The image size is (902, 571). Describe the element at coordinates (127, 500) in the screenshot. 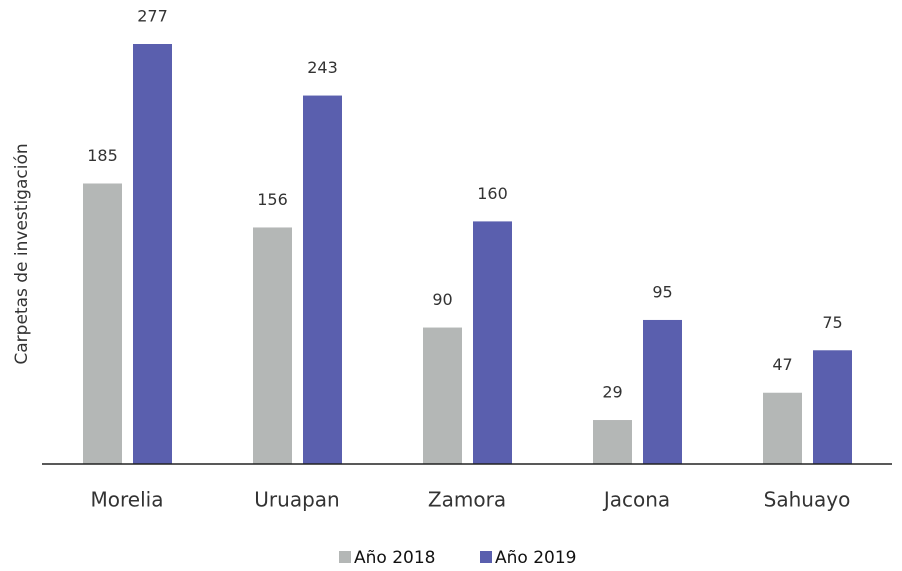

I see `x-tick-label: Morelia` at that location.